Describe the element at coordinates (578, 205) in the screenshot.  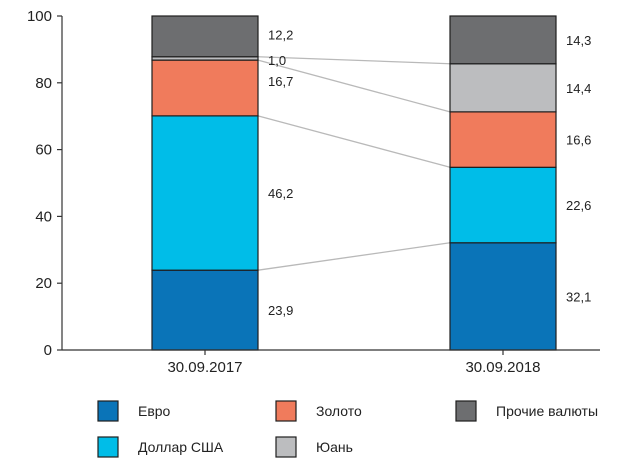
I see `data-label-2-2: 22,6` at that location.